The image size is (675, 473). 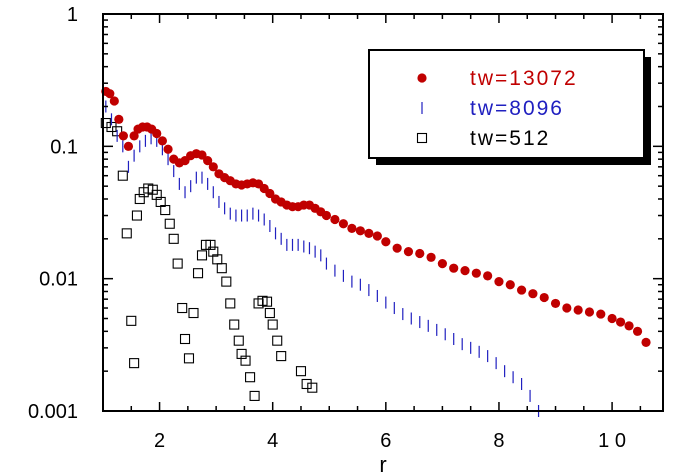 I want to click on x-axis-title: r, so click(x=382, y=462).